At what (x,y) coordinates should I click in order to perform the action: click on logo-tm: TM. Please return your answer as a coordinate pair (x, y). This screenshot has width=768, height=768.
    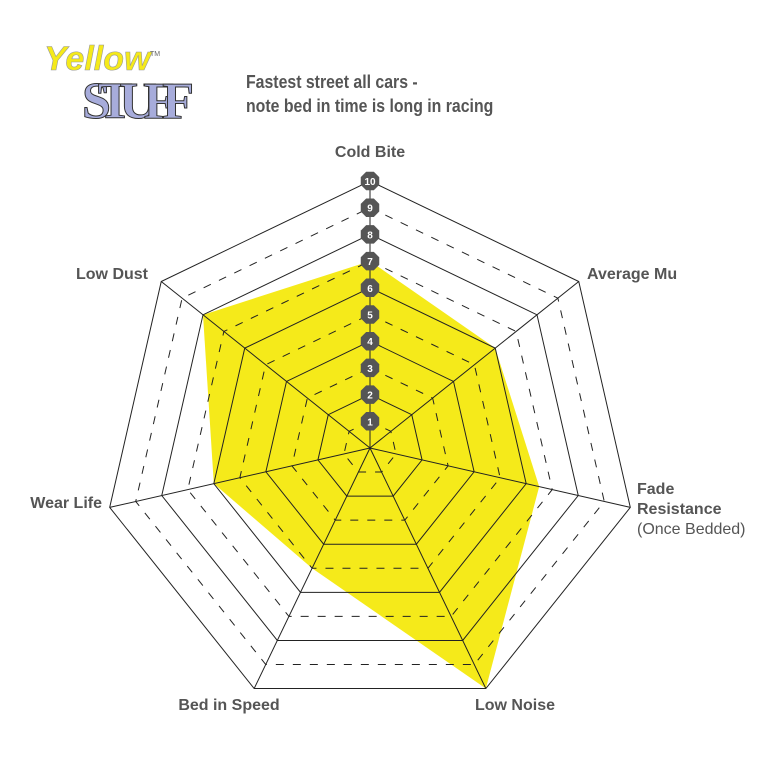
    Looking at the image, I should click on (155, 54).